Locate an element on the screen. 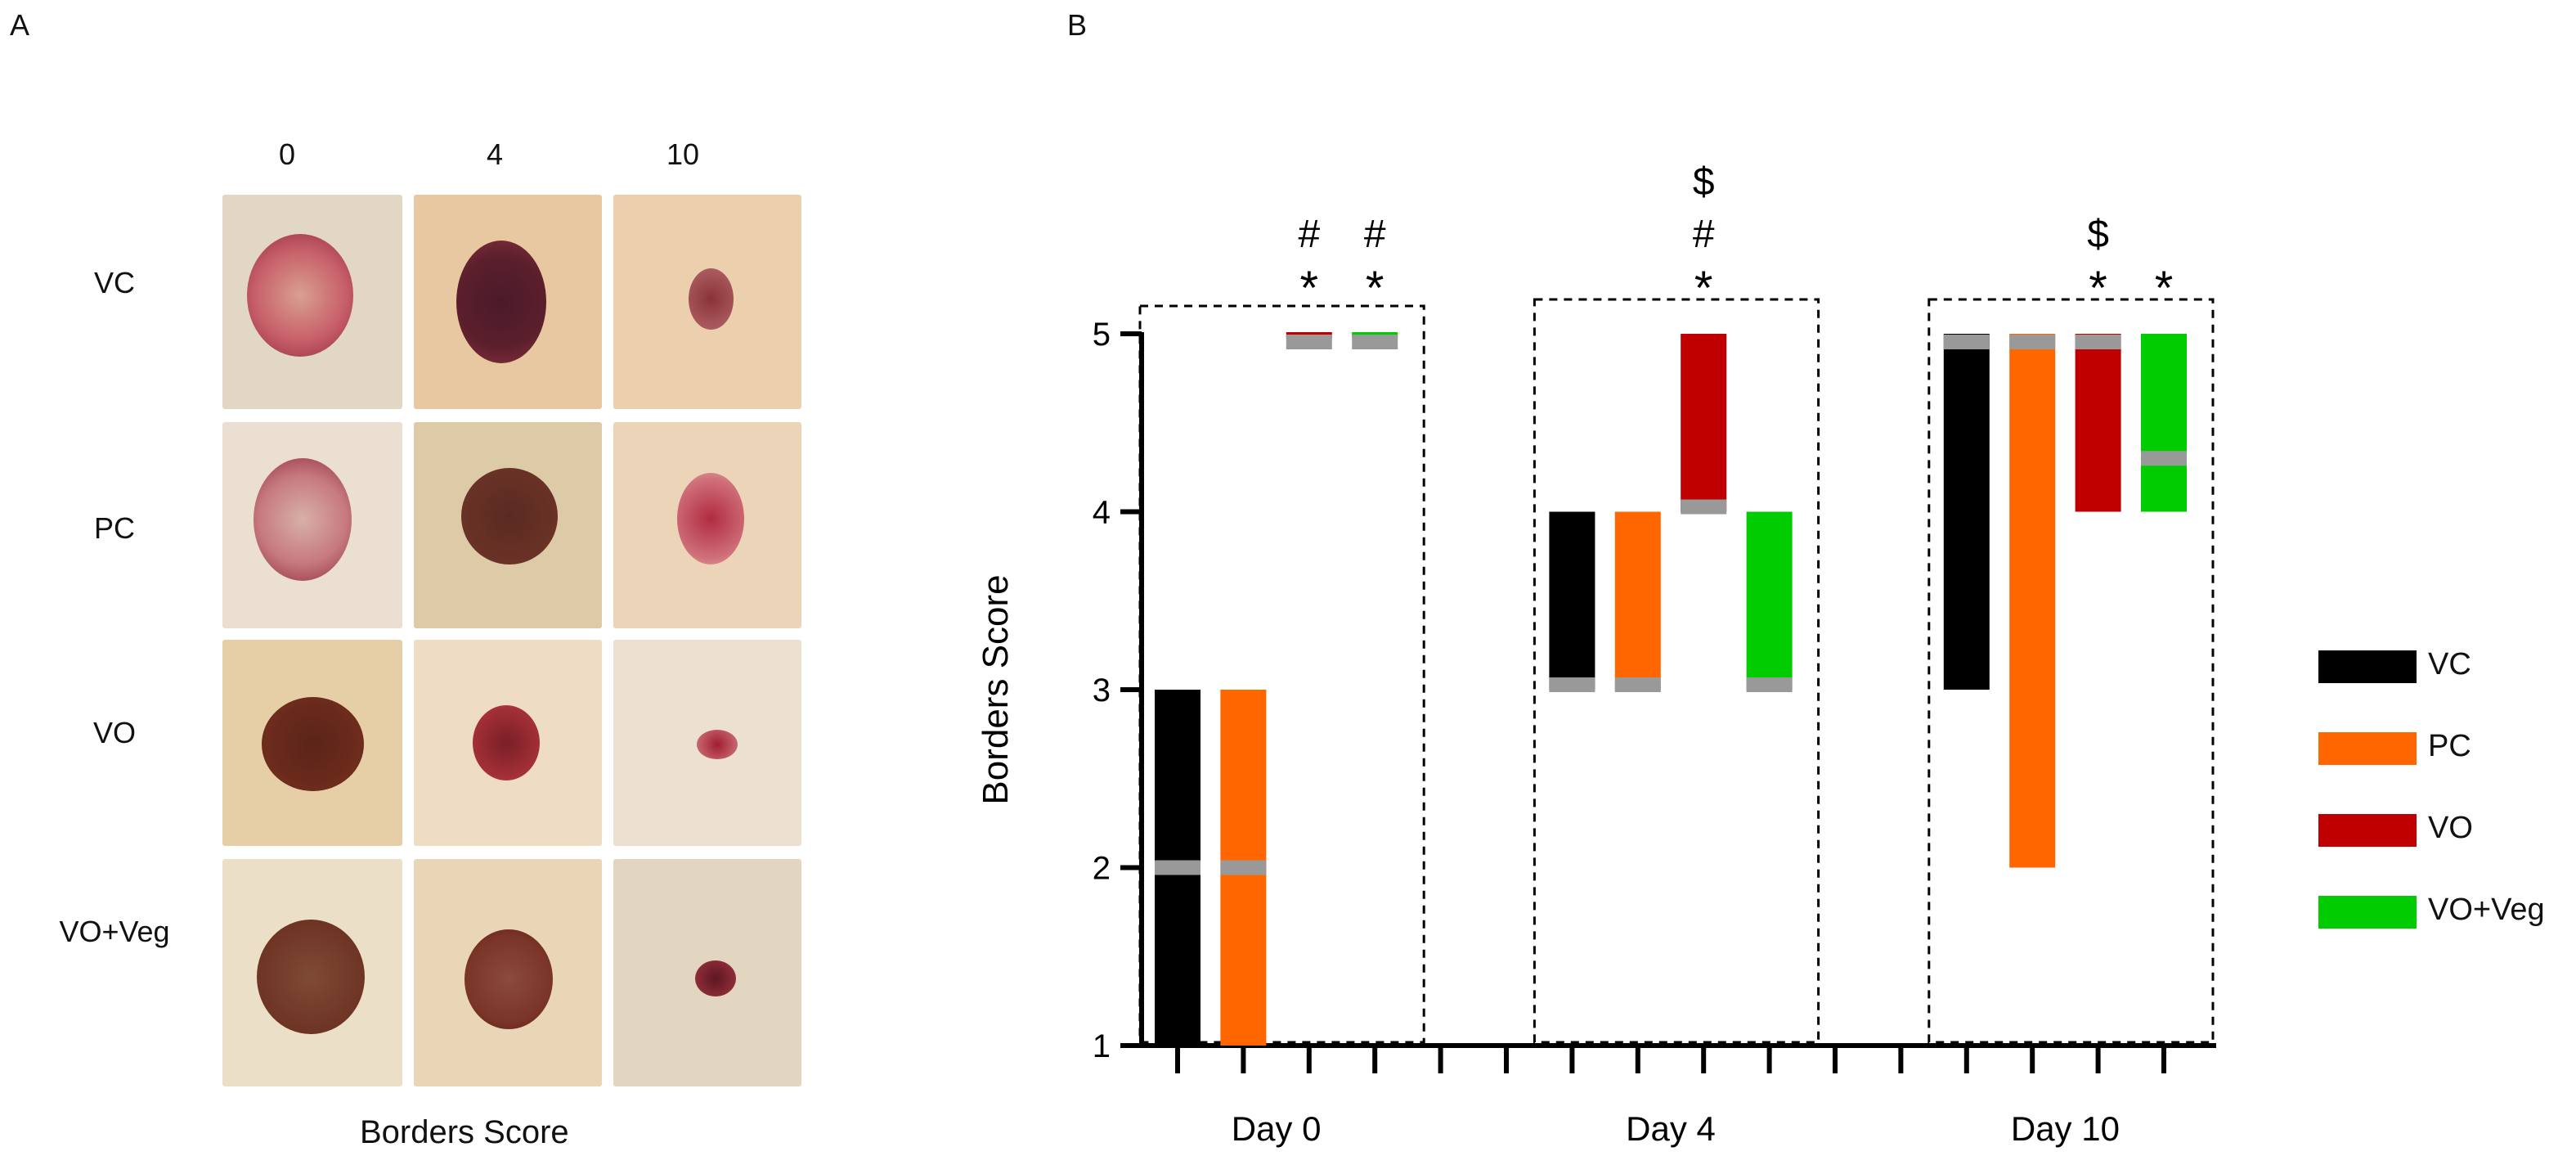 The height and width of the screenshot is (1165, 2576). day-header-10: 10 is located at coordinates (683, 154).